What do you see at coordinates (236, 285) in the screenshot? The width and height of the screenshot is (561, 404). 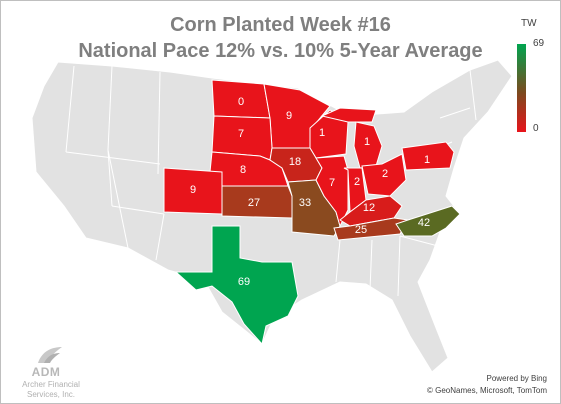 I see `state-texas` at bounding box center [236, 285].